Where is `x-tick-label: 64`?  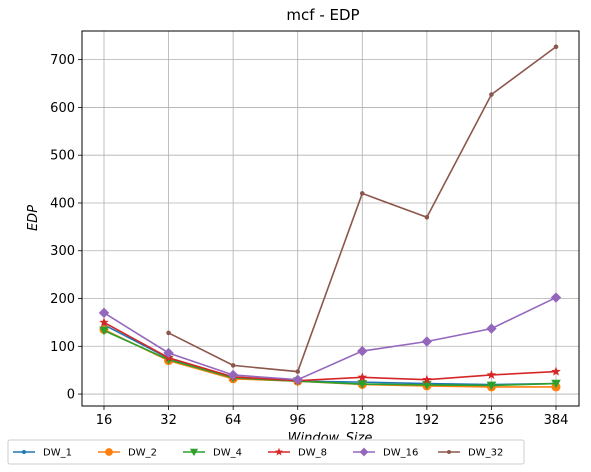 x-tick-label: 64 is located at coordinates (233, 420).